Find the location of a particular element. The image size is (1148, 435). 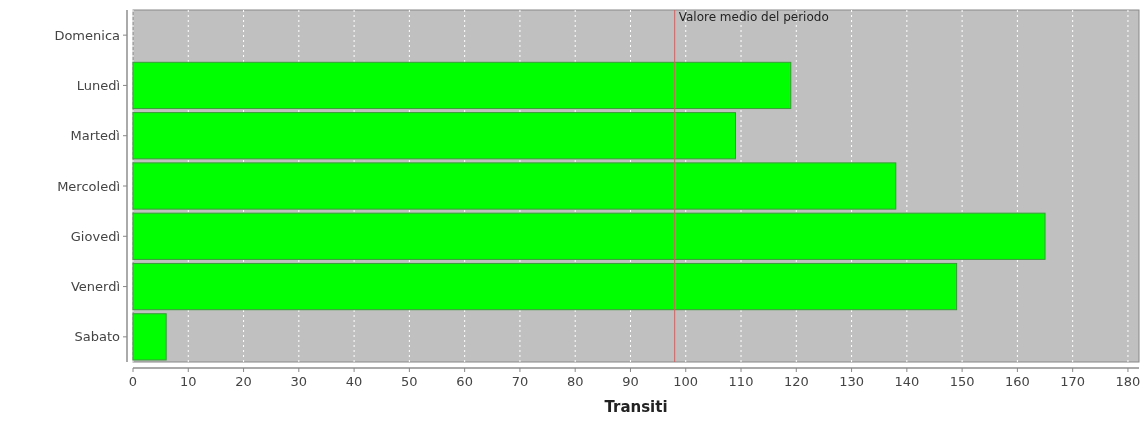

ref-line-label: Valore medio del periodo is located at coordinates (753, 17).